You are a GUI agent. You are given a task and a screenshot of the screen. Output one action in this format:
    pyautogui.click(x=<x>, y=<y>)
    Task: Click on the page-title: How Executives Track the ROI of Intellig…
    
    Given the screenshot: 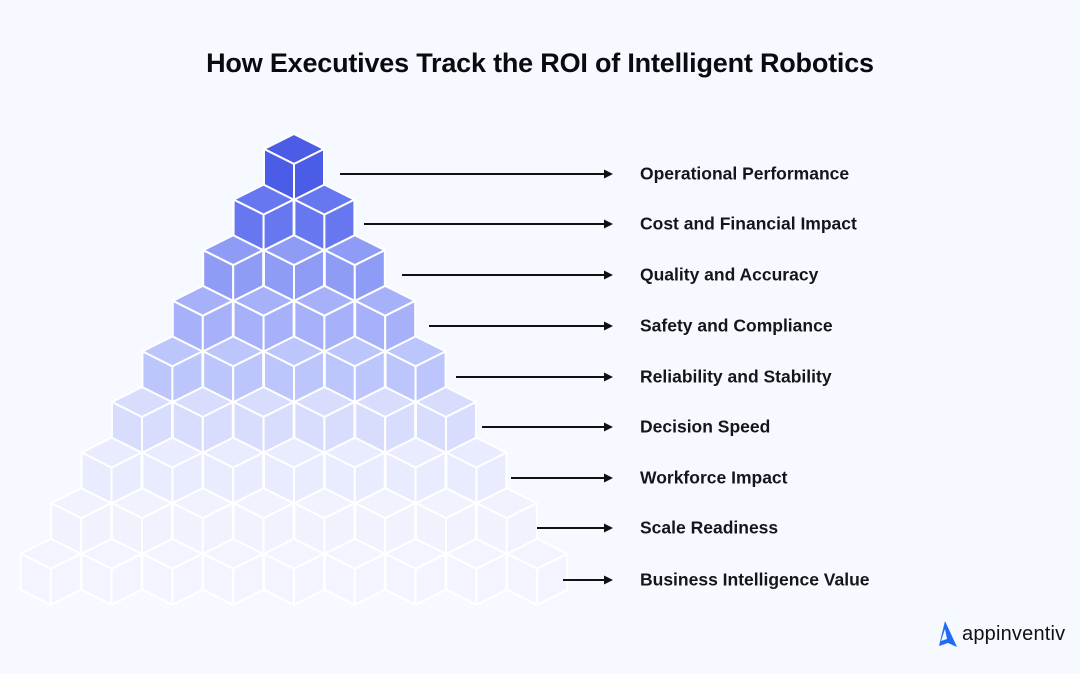 What is the action you would take?
    pyautogui.click(x=540, y=63)
    